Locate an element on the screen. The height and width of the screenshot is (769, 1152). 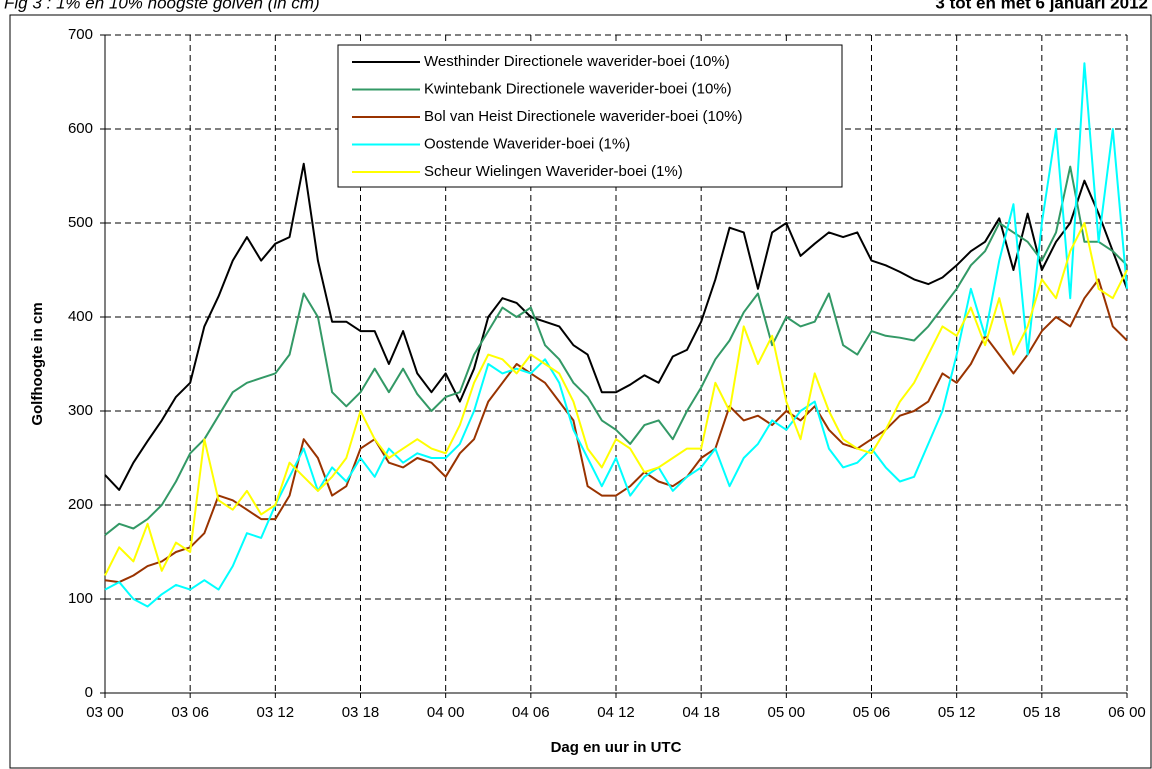
legend-label: Oostende Waverider-boei (1%) is located at coordinates (527, 143).